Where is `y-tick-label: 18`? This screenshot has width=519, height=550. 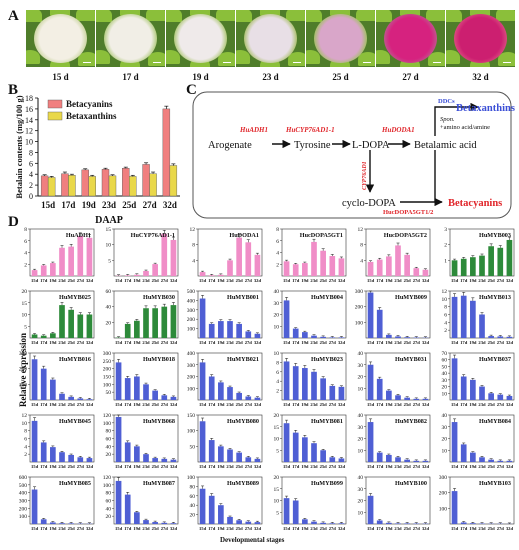
y-tick-label: 18 is located at coordinates (29, 98).